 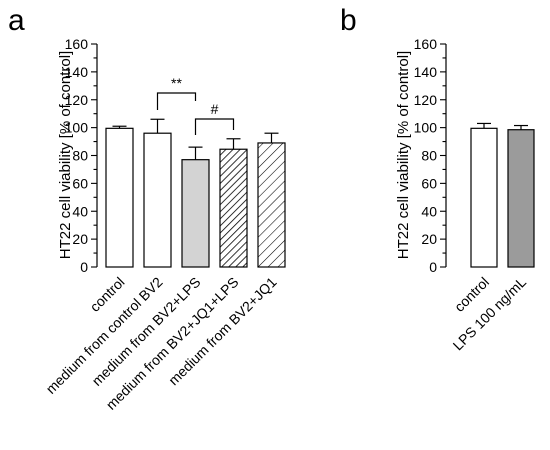 What do you see at coordinates (348, 20) in the screenshot?
I see `panel-letter-b: b` at bounding box center [348, 20].